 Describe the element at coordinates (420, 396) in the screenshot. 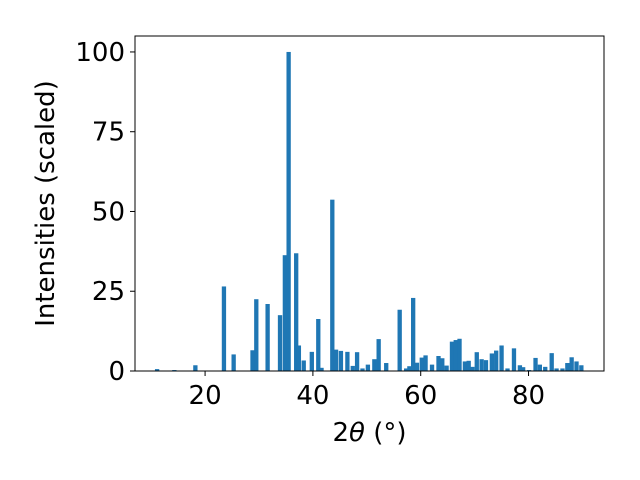

I see `x-tick-label: 60` at that location.